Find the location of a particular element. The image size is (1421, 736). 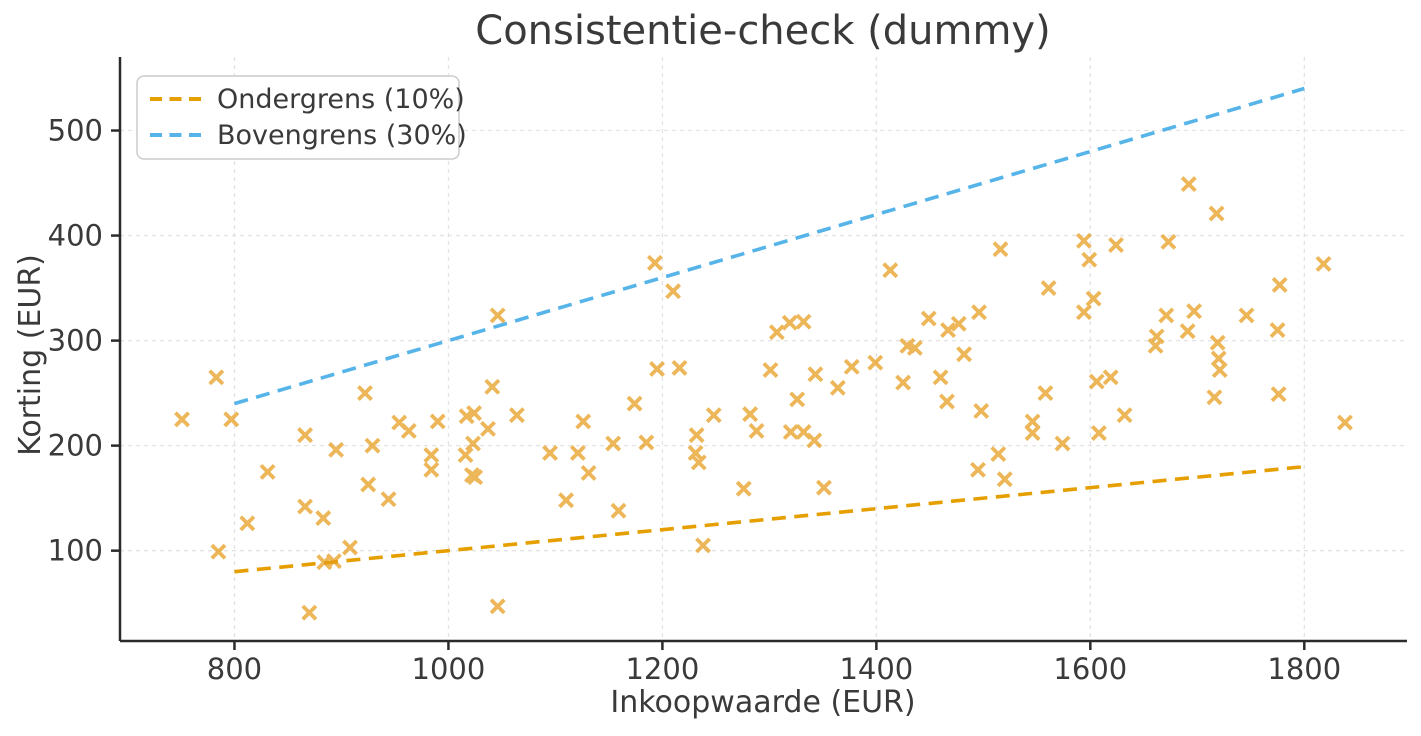

x-tick-label: 1200 is located at coordinates (662, 669).